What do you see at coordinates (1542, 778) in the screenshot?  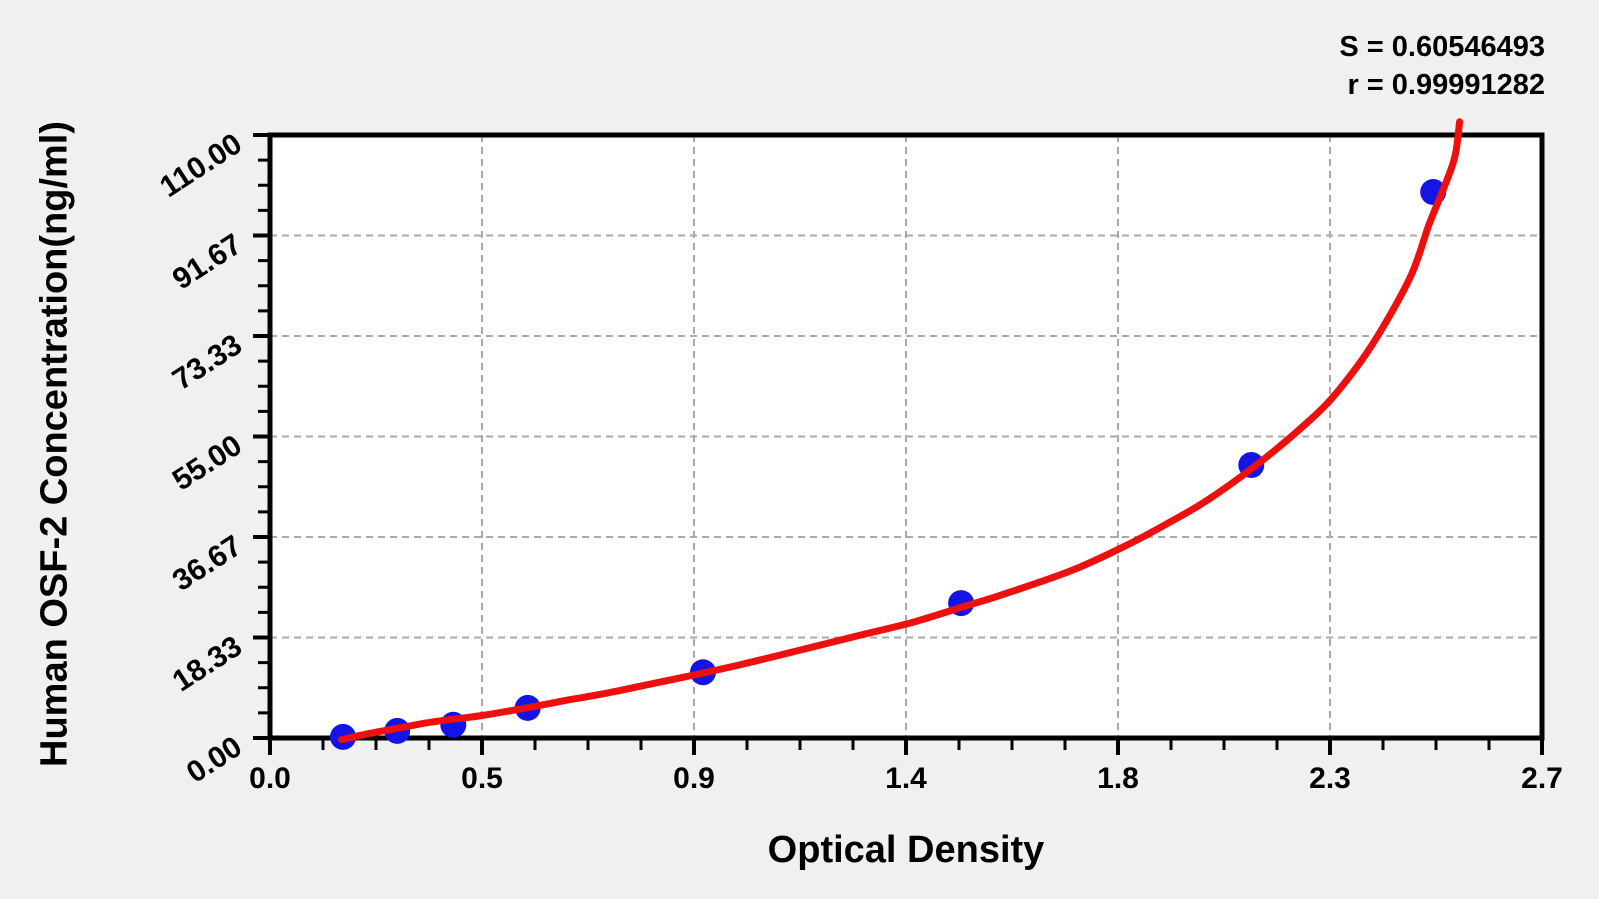 I see `x-tick-label: 2.7` at bounding box center [1542, 778].